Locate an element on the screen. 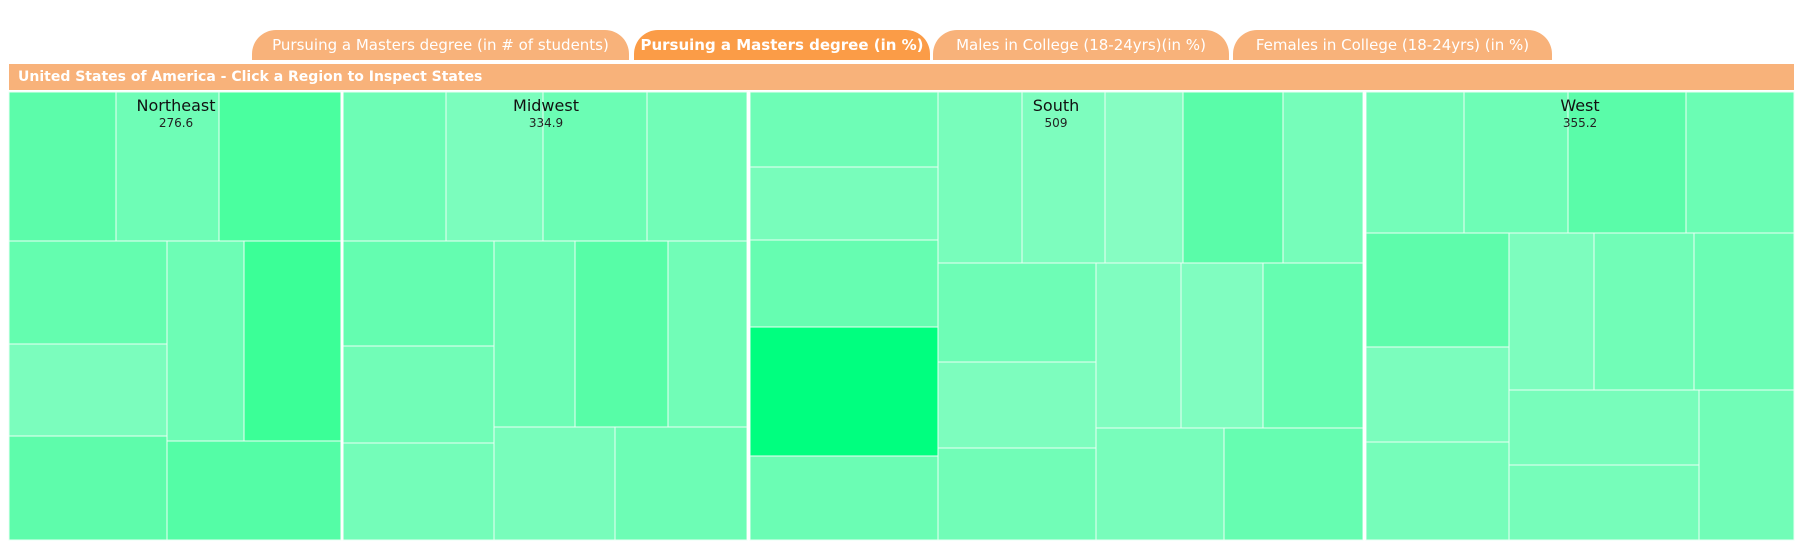 This screenshot has width=1806, height=550. tab-males-in-college: Males in College (18-24yrs)(in %) is located at coordinates (1081, 45).